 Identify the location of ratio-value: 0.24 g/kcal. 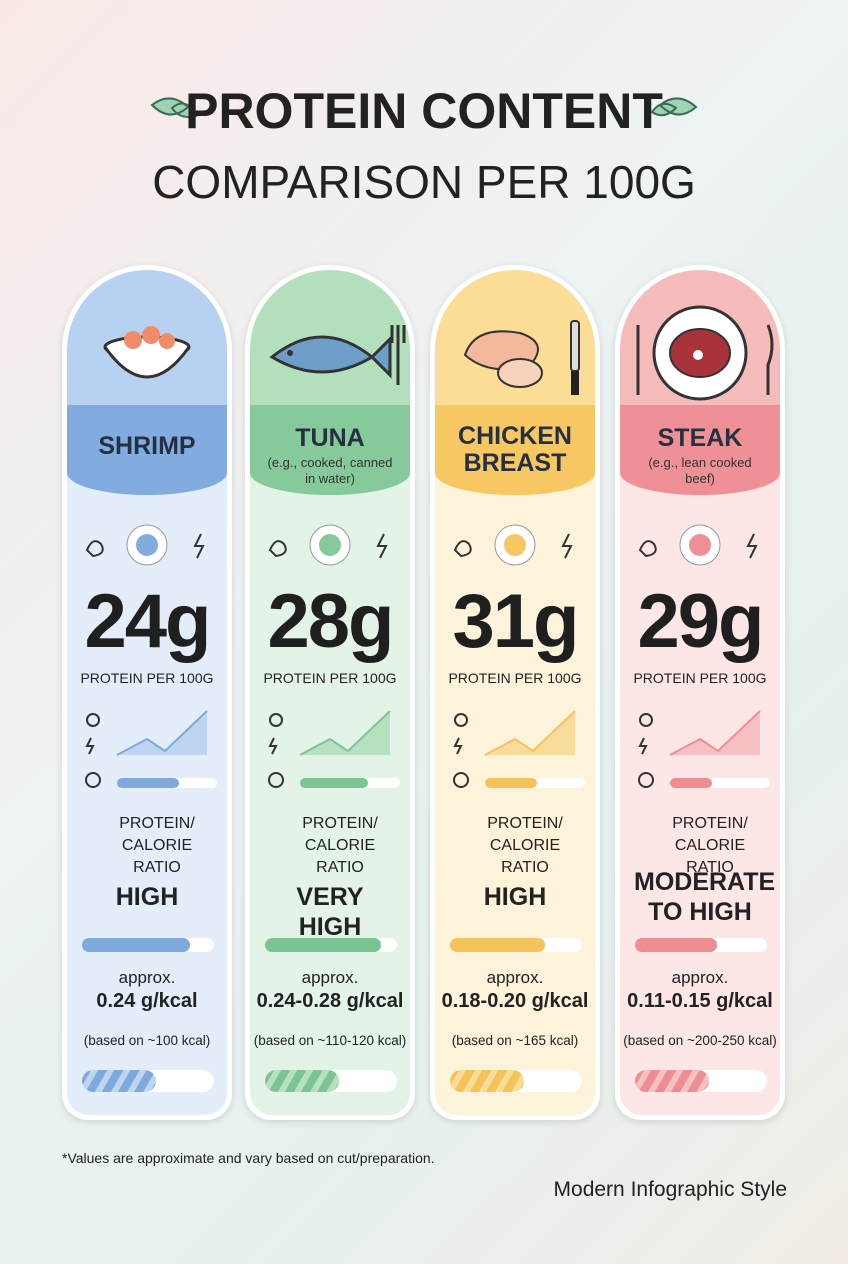
(147, 1001).